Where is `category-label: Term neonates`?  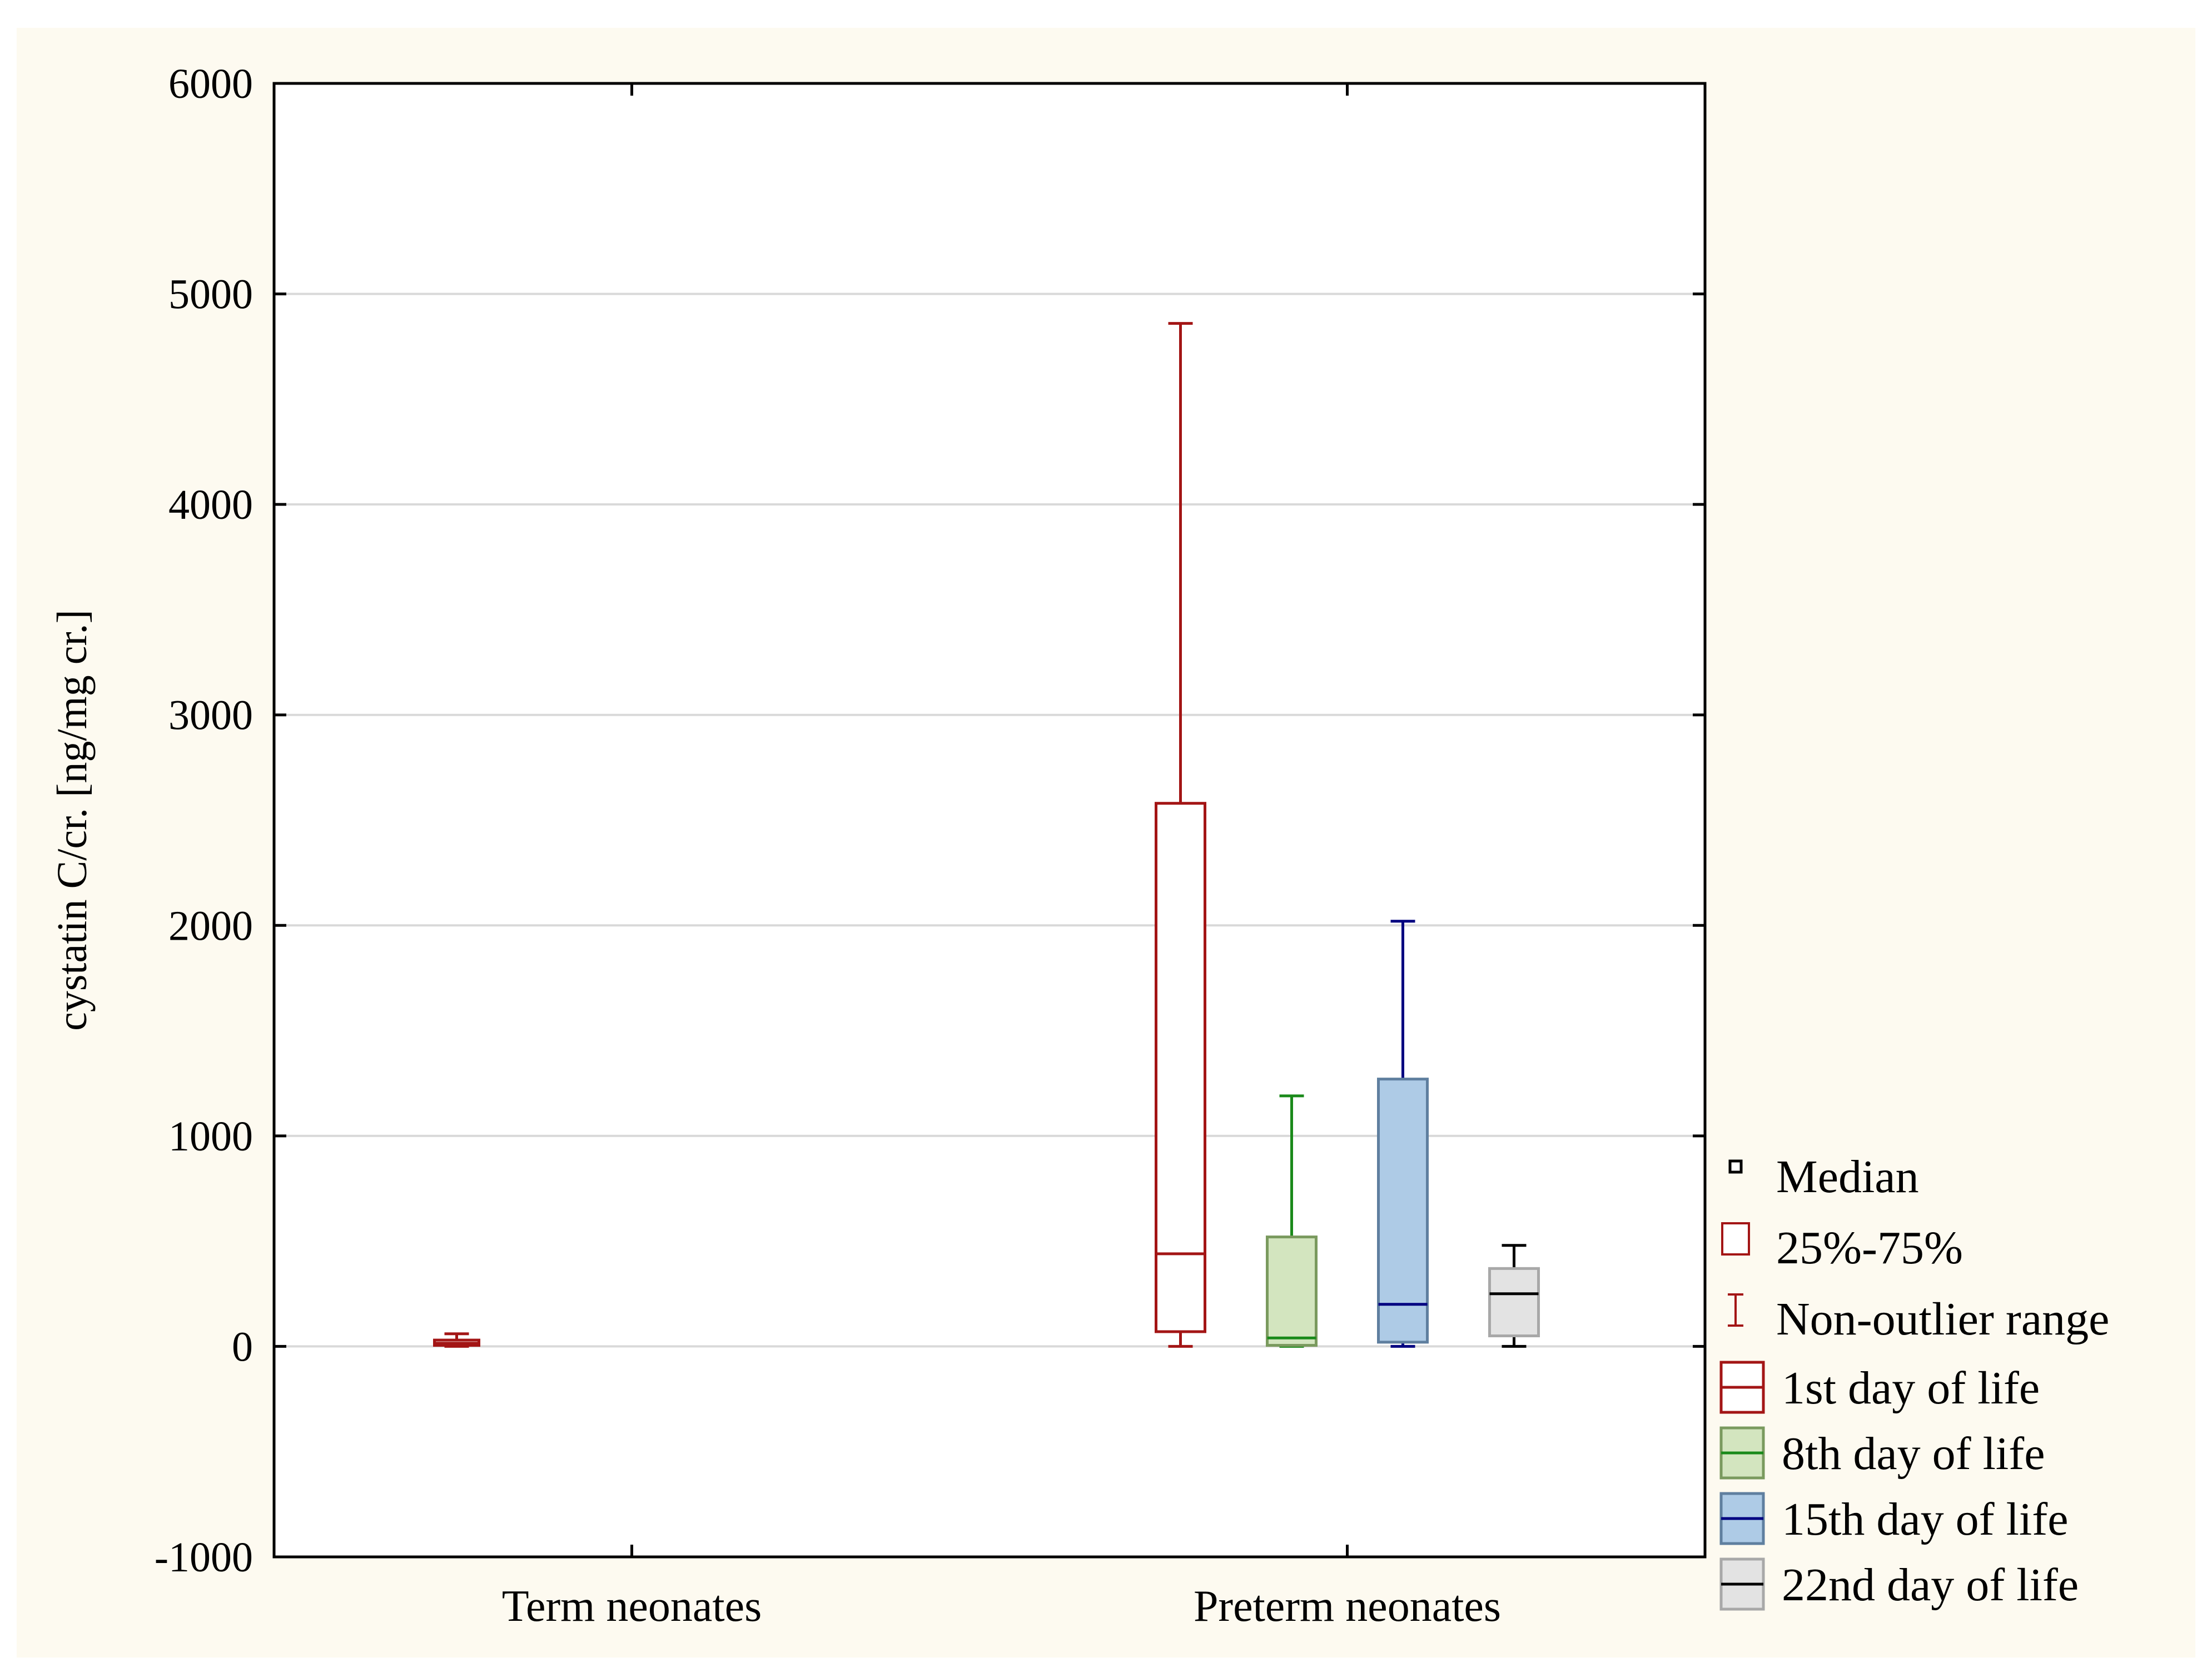 category-label: Term neonates is located at coordinates (632, 1606).